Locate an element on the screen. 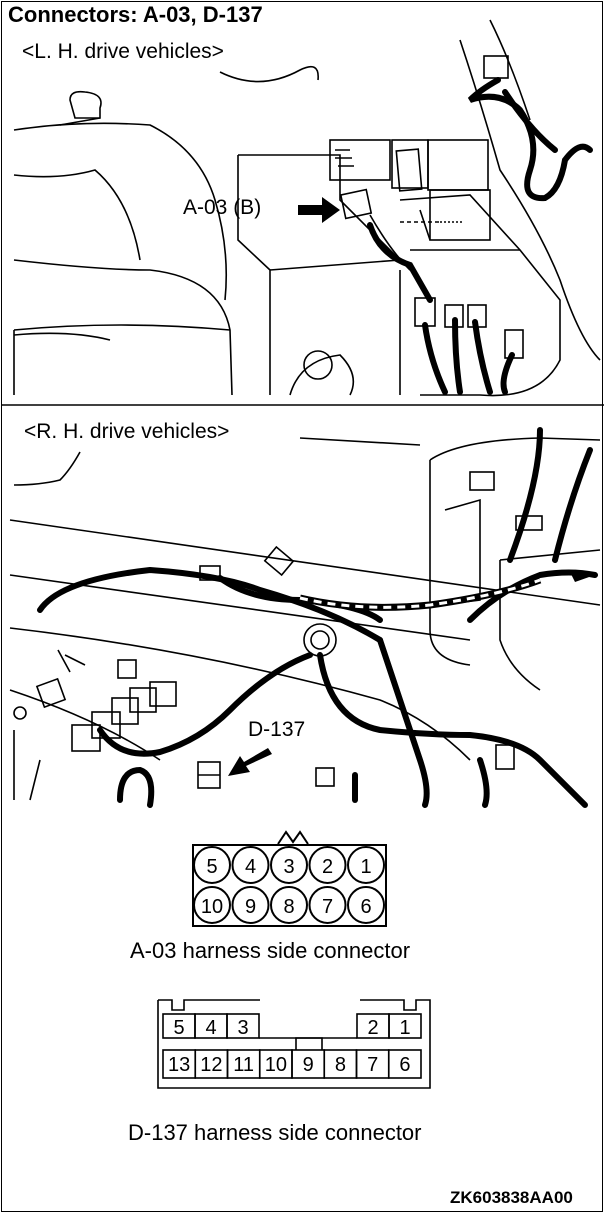 This screenshot has height=1215, width=606. a03-callout-label: A-03 (B) is located at coordinates (222, 207).